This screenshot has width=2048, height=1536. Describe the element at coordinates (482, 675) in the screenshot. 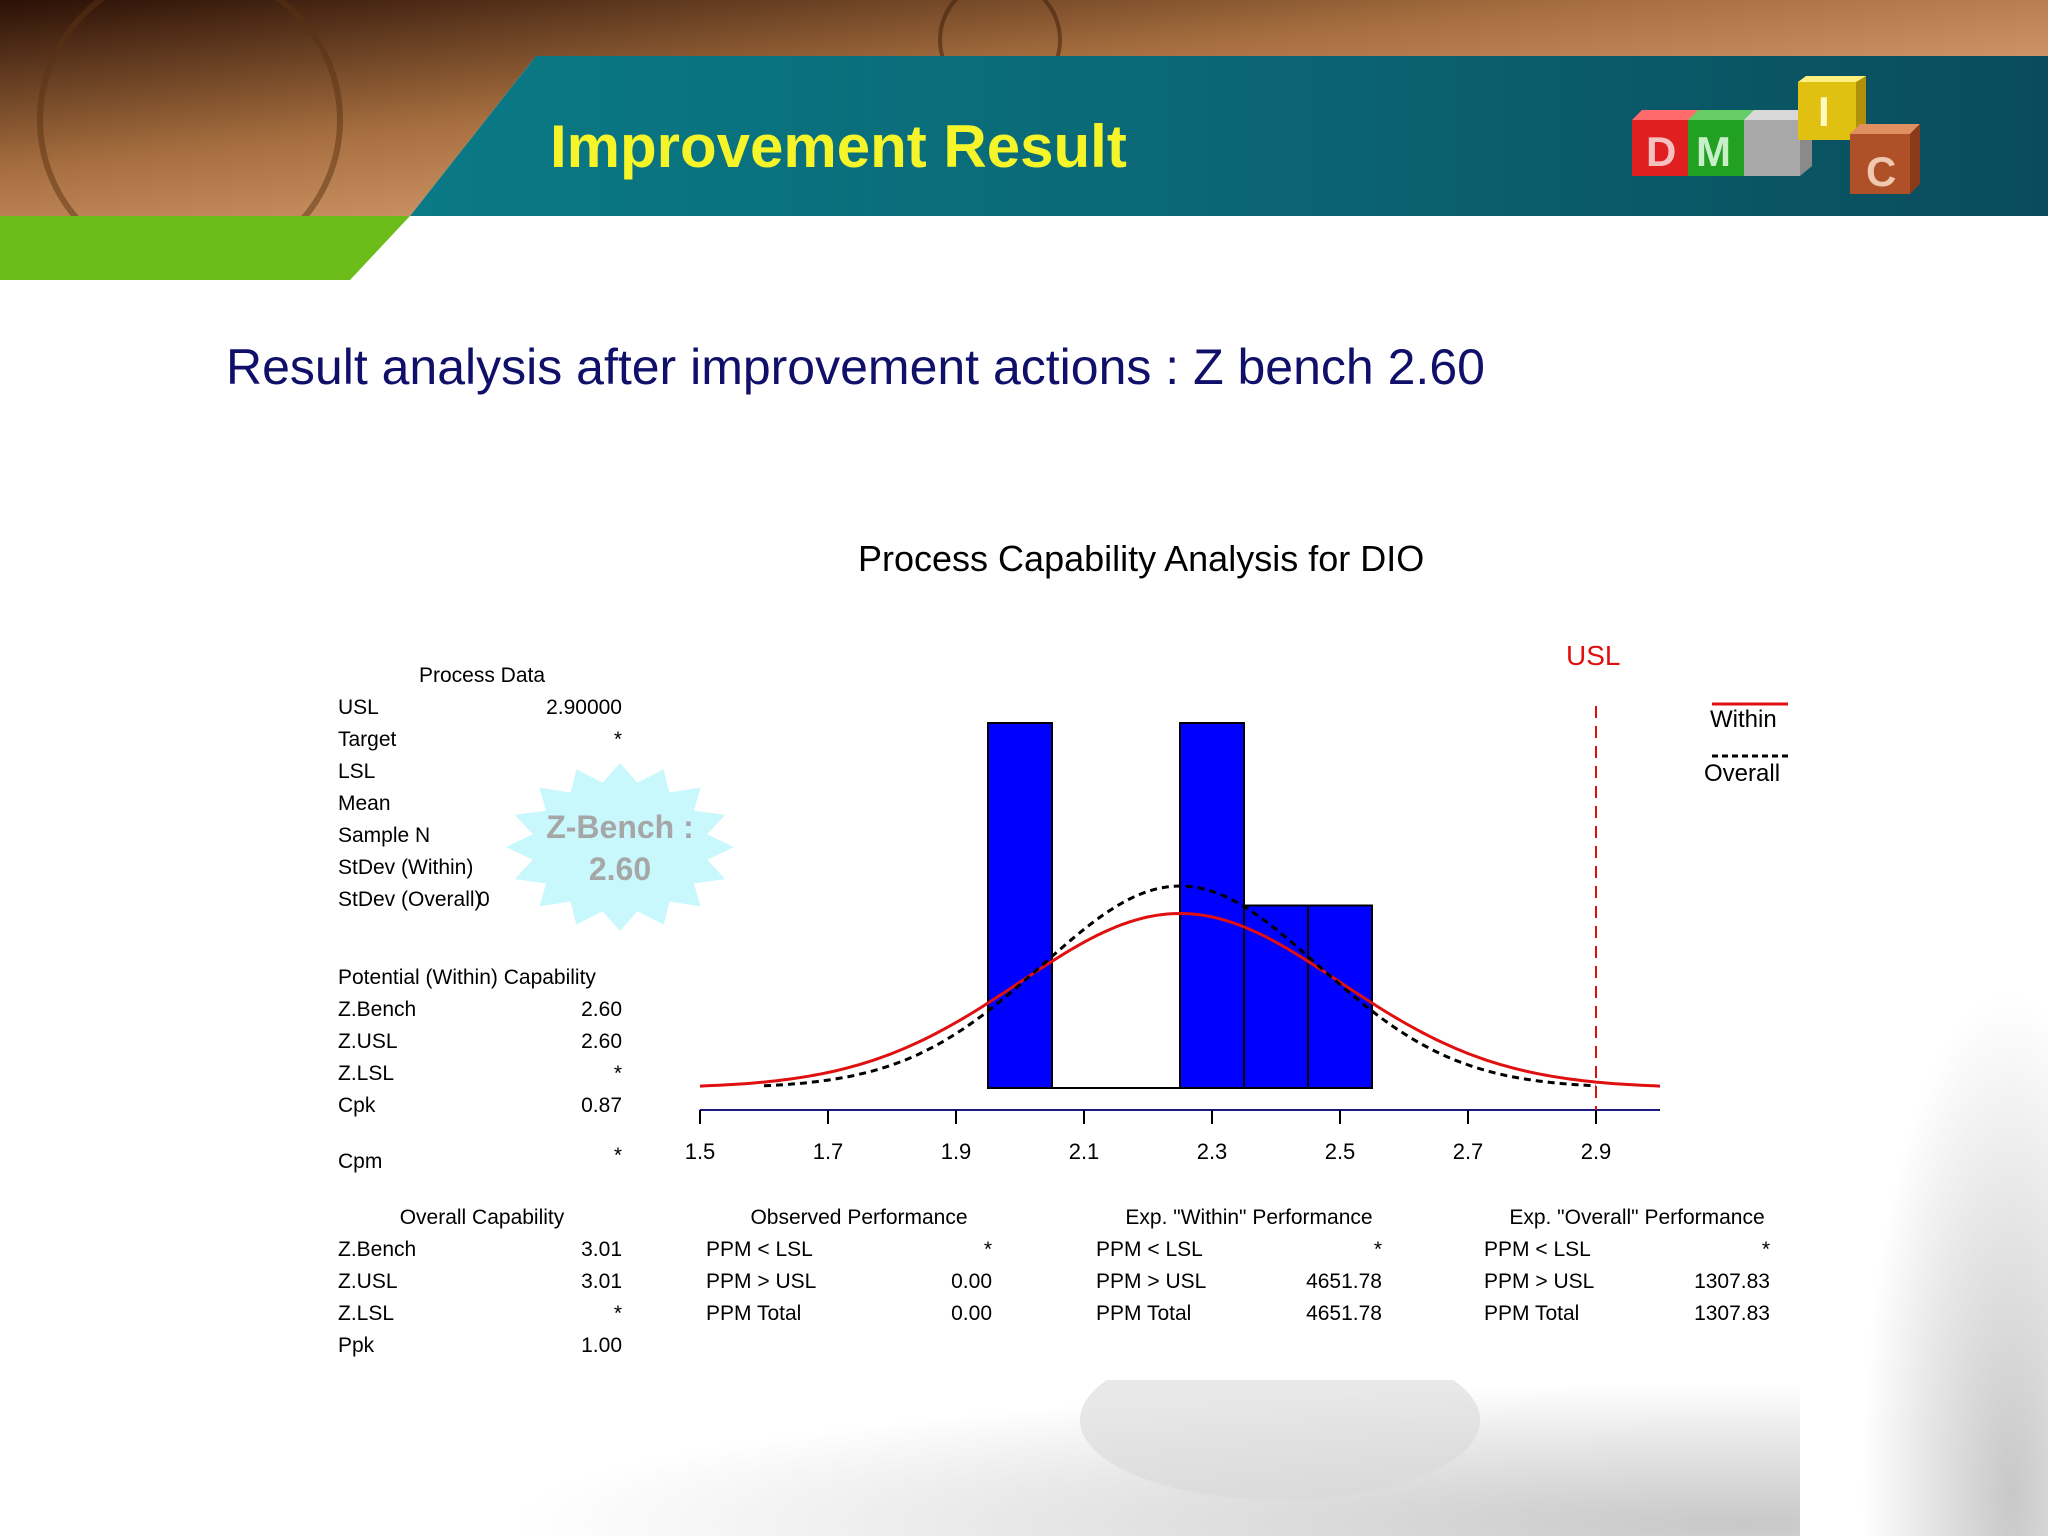

I see `process-data-header: Process Data` at that location.